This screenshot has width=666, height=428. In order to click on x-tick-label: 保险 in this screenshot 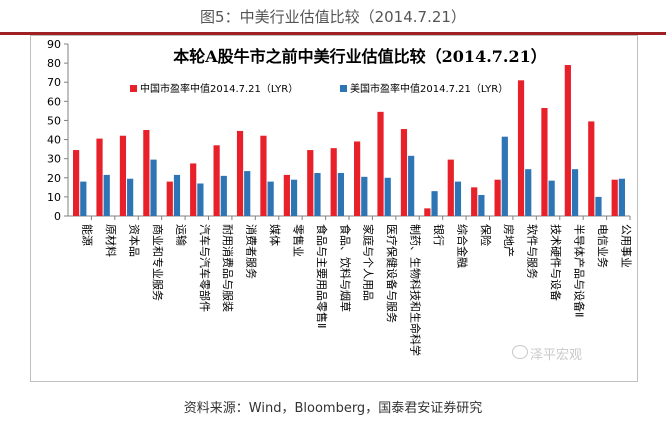, I will do `click(486, 235)`.